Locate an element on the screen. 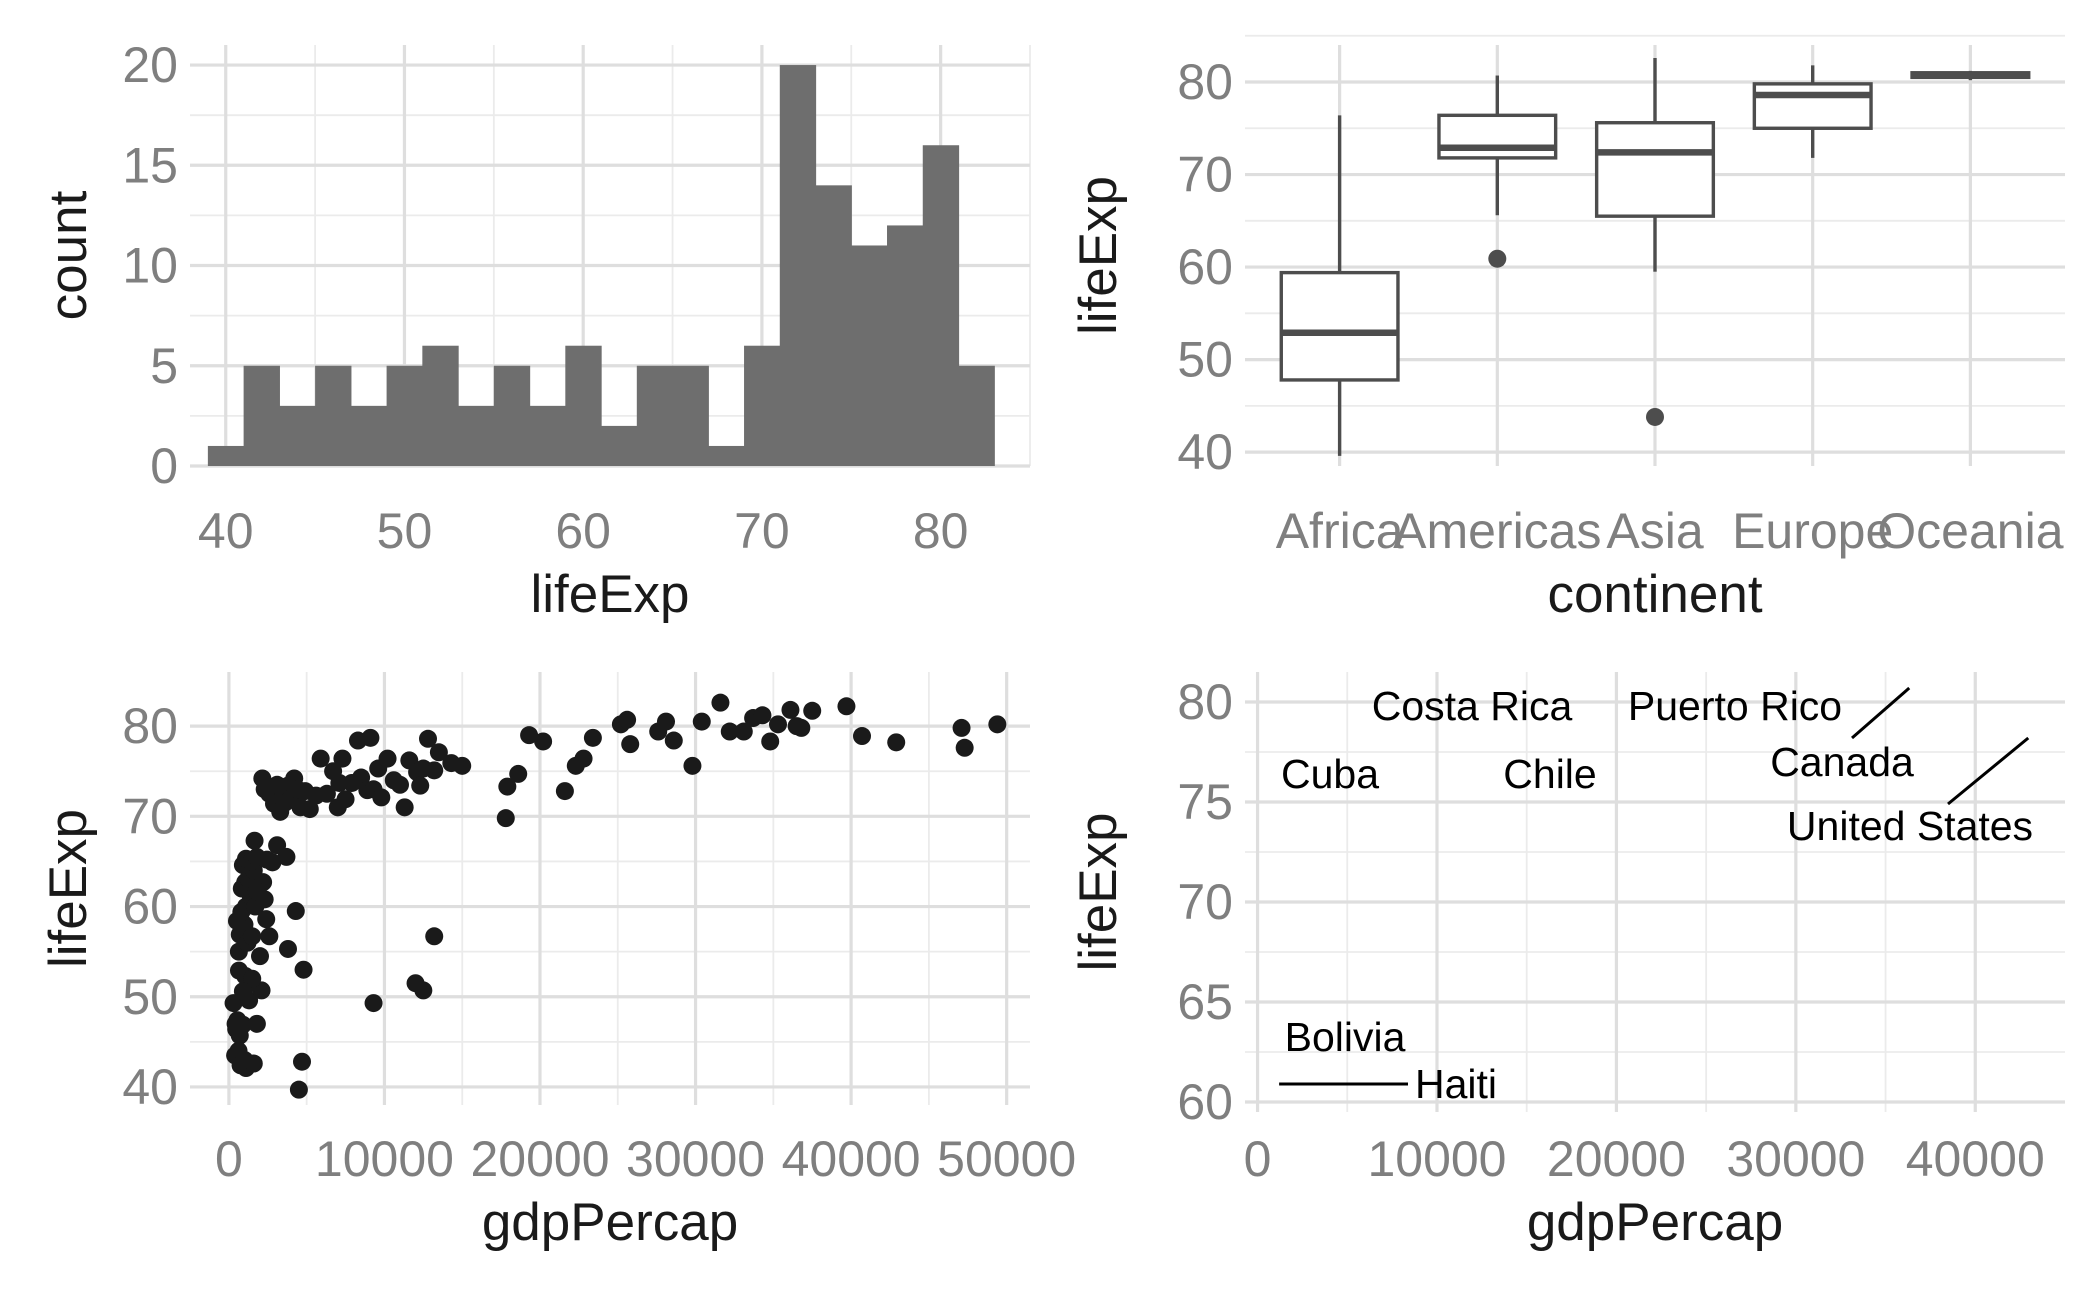  y-tick-label: 15 is located at coordinates (150, 165).